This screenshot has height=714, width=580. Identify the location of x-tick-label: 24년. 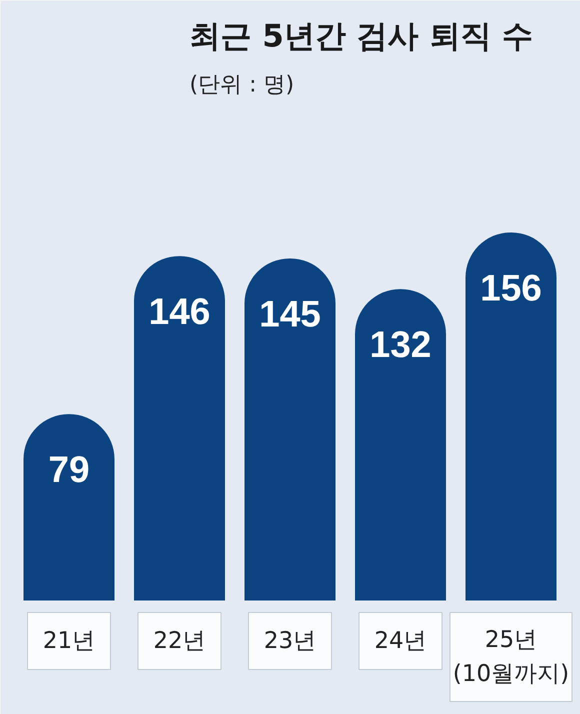
(400, 641).